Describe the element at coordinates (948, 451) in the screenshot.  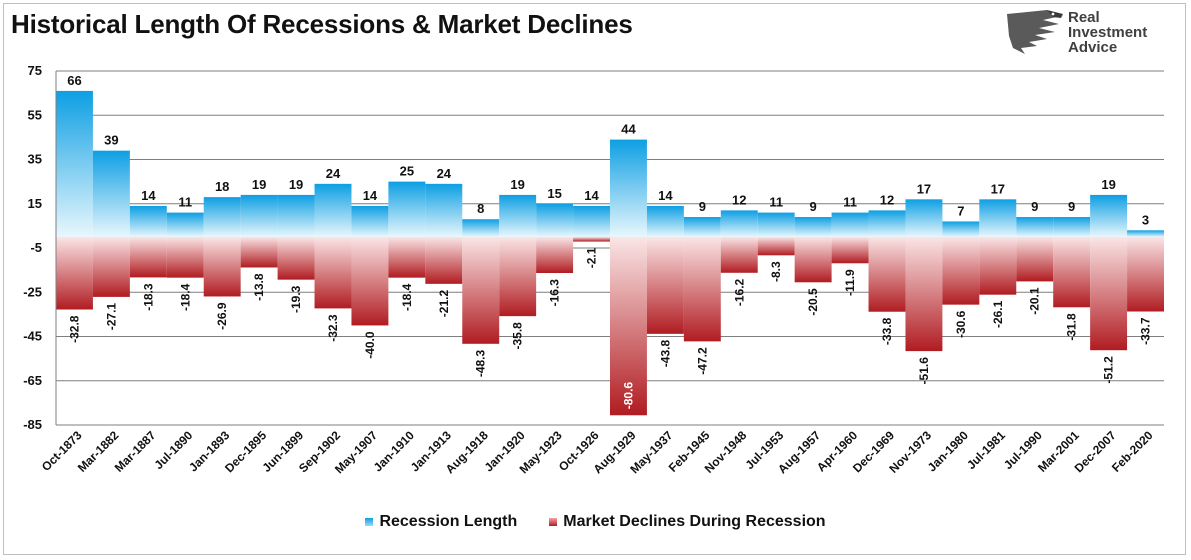
I see `x-tick-label: Jan-1980` at that location.